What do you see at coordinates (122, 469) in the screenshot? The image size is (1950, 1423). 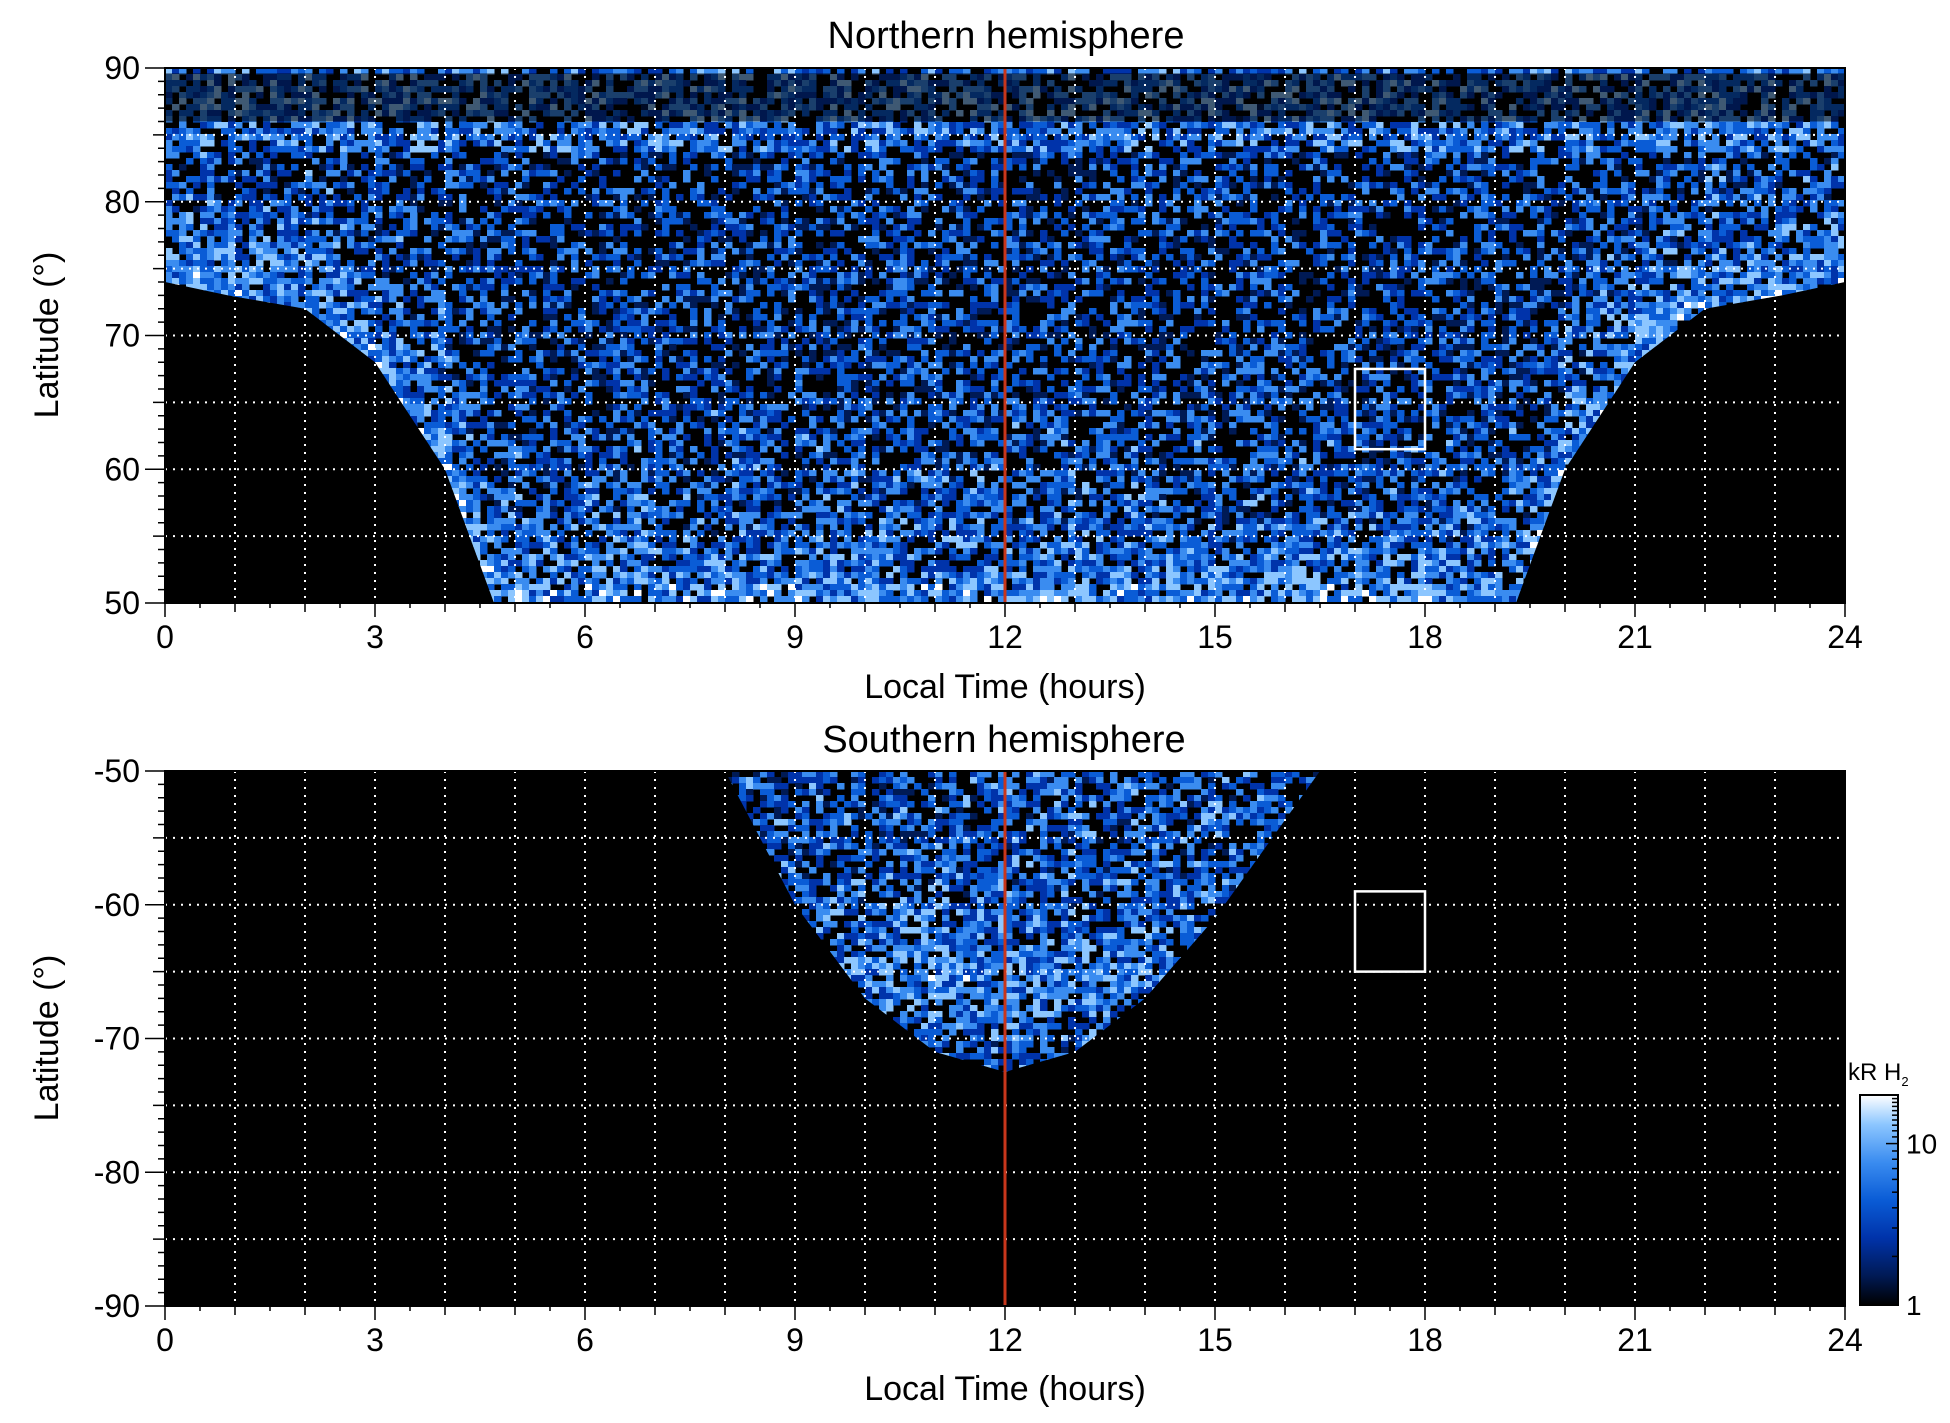 I see `y-tick-label: 60` at bounding box center [122, 469].